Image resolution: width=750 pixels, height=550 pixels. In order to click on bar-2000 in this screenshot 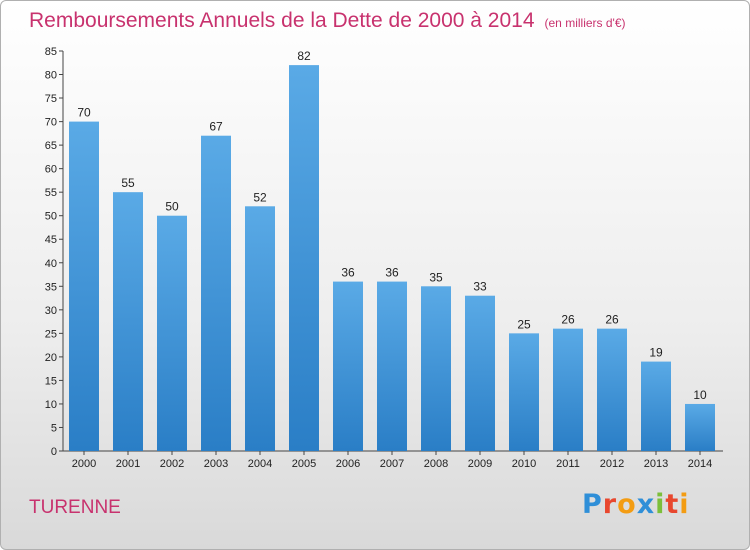, I will do `click(84, 286)`.